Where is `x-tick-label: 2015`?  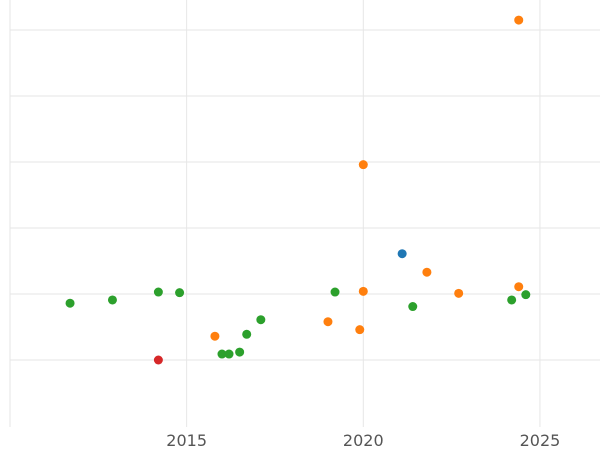 x-tick-label: 2015 is located at coordinates (186, 440).